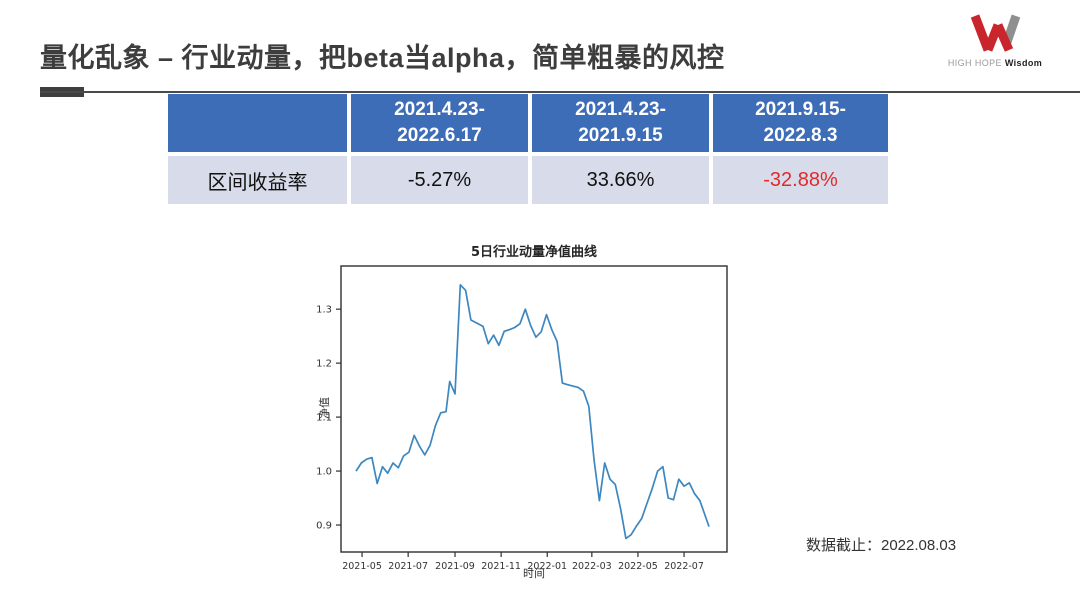  I want to click on svg-text: 1.3, so click(324, 310).